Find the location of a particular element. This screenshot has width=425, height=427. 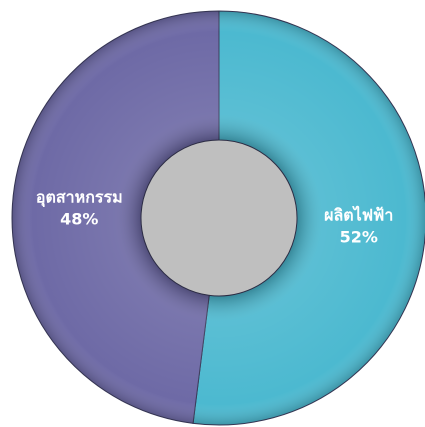

slice-label: อุตสาหกรรม is located at coordinates (79, 198).